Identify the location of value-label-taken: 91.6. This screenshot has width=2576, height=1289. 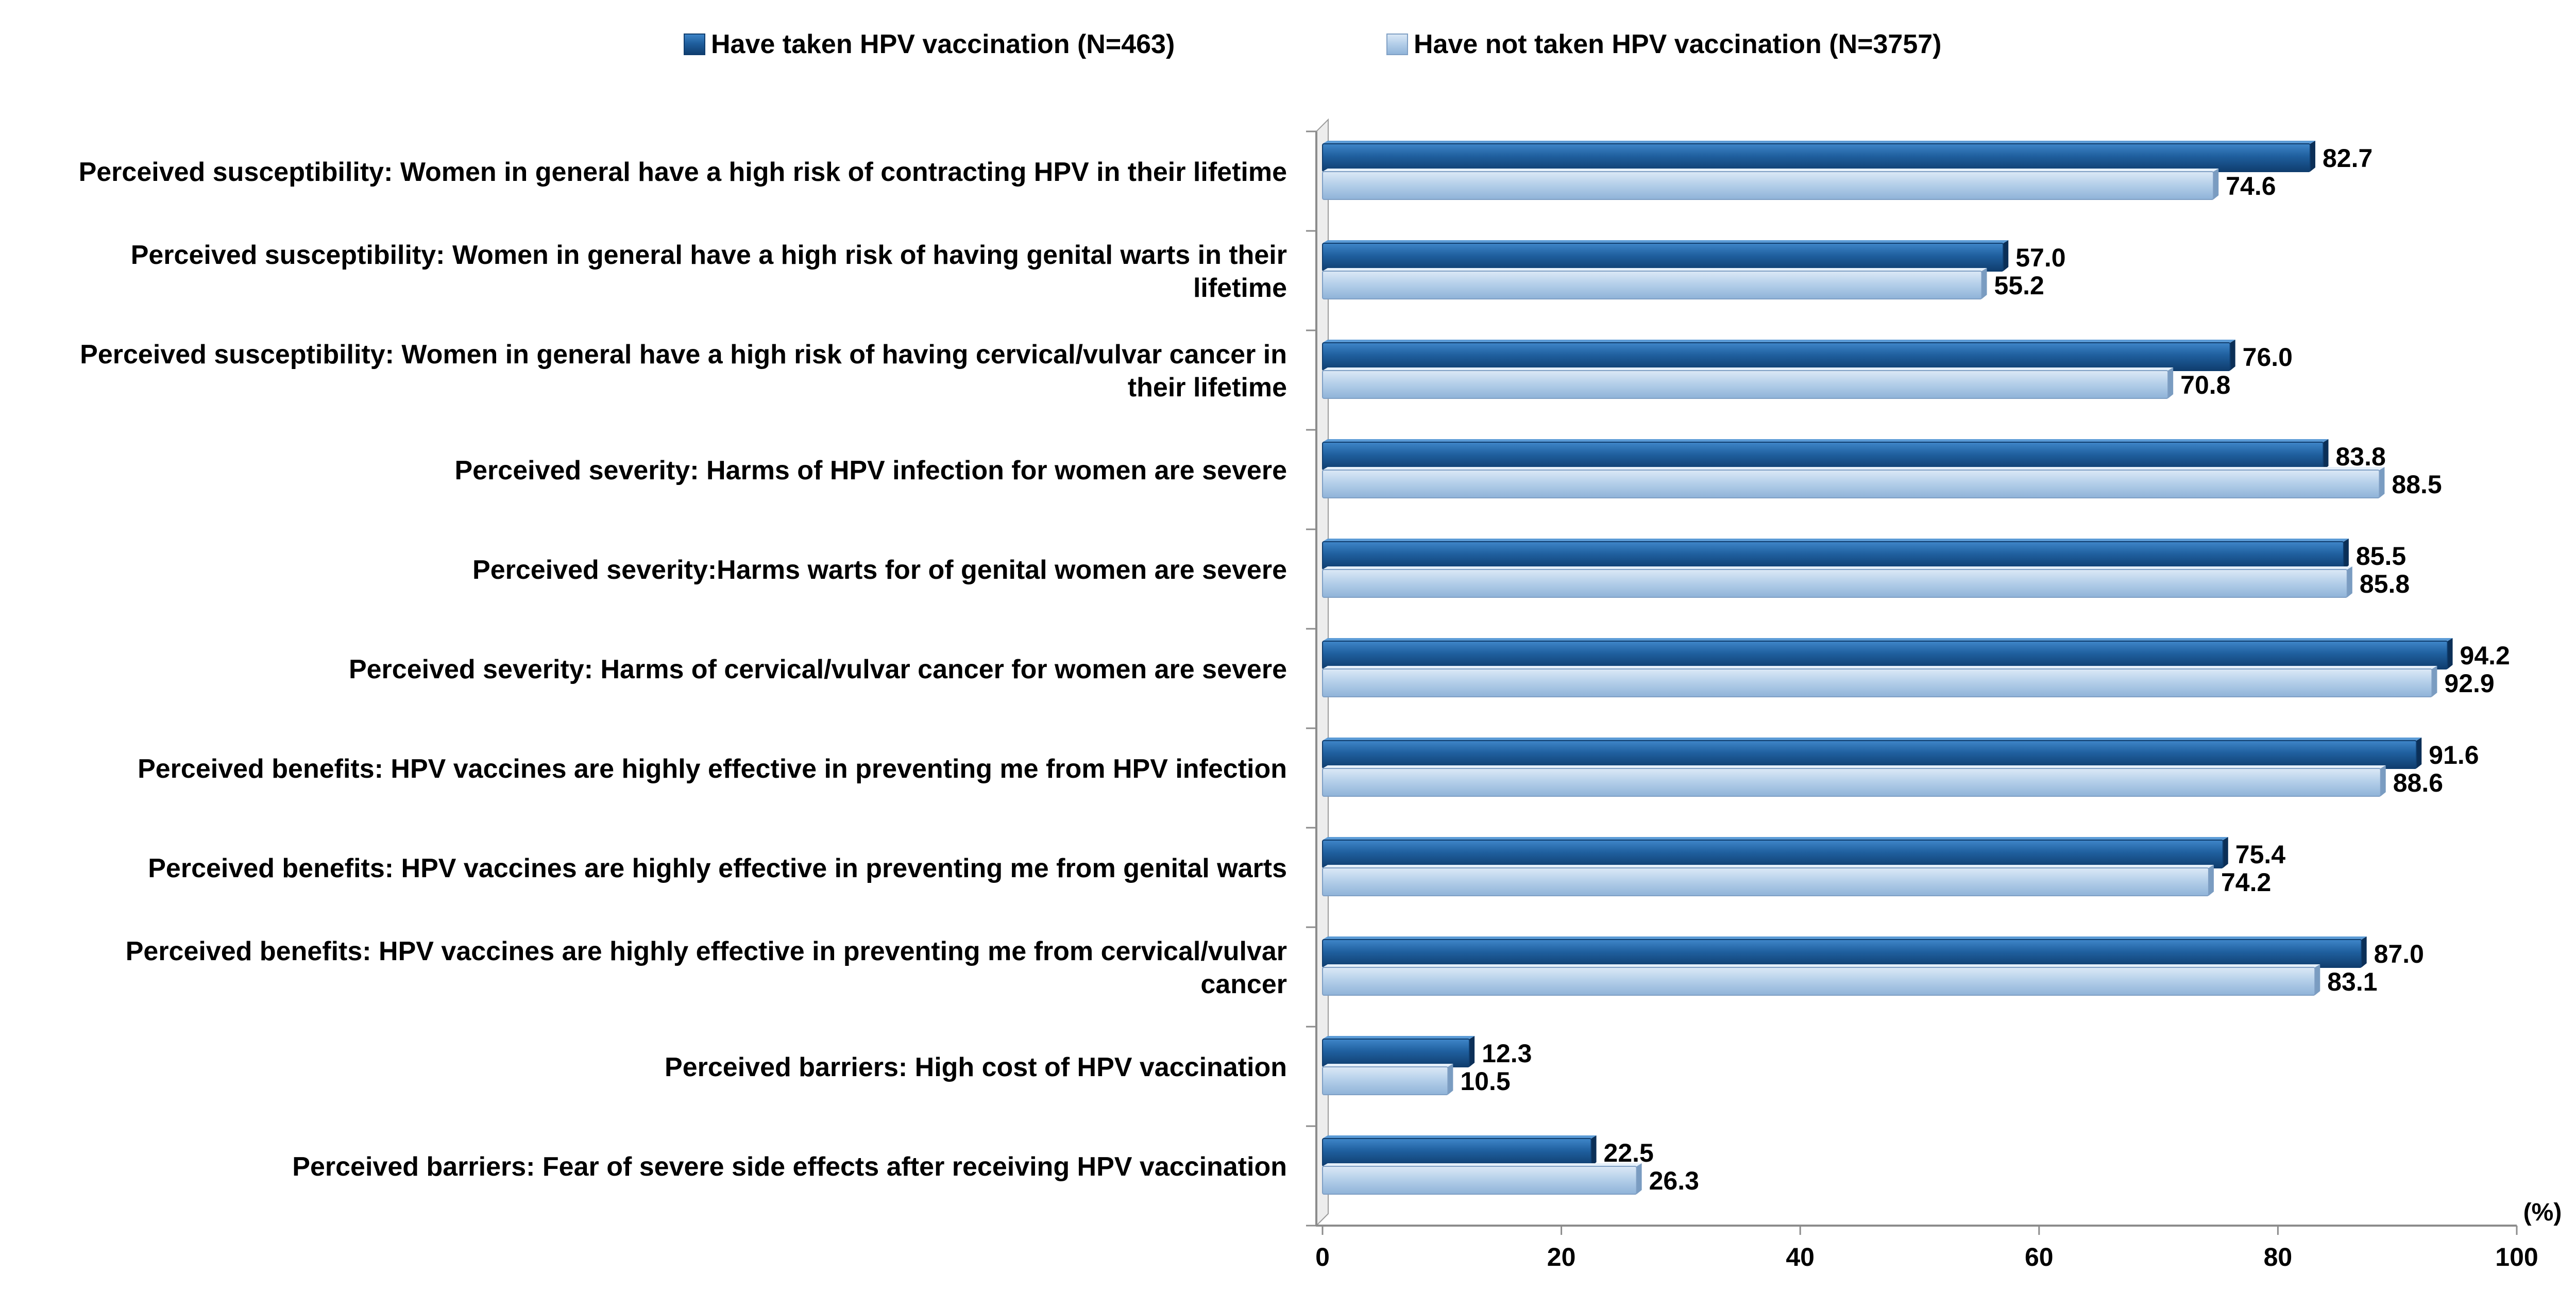
(2454, 755).